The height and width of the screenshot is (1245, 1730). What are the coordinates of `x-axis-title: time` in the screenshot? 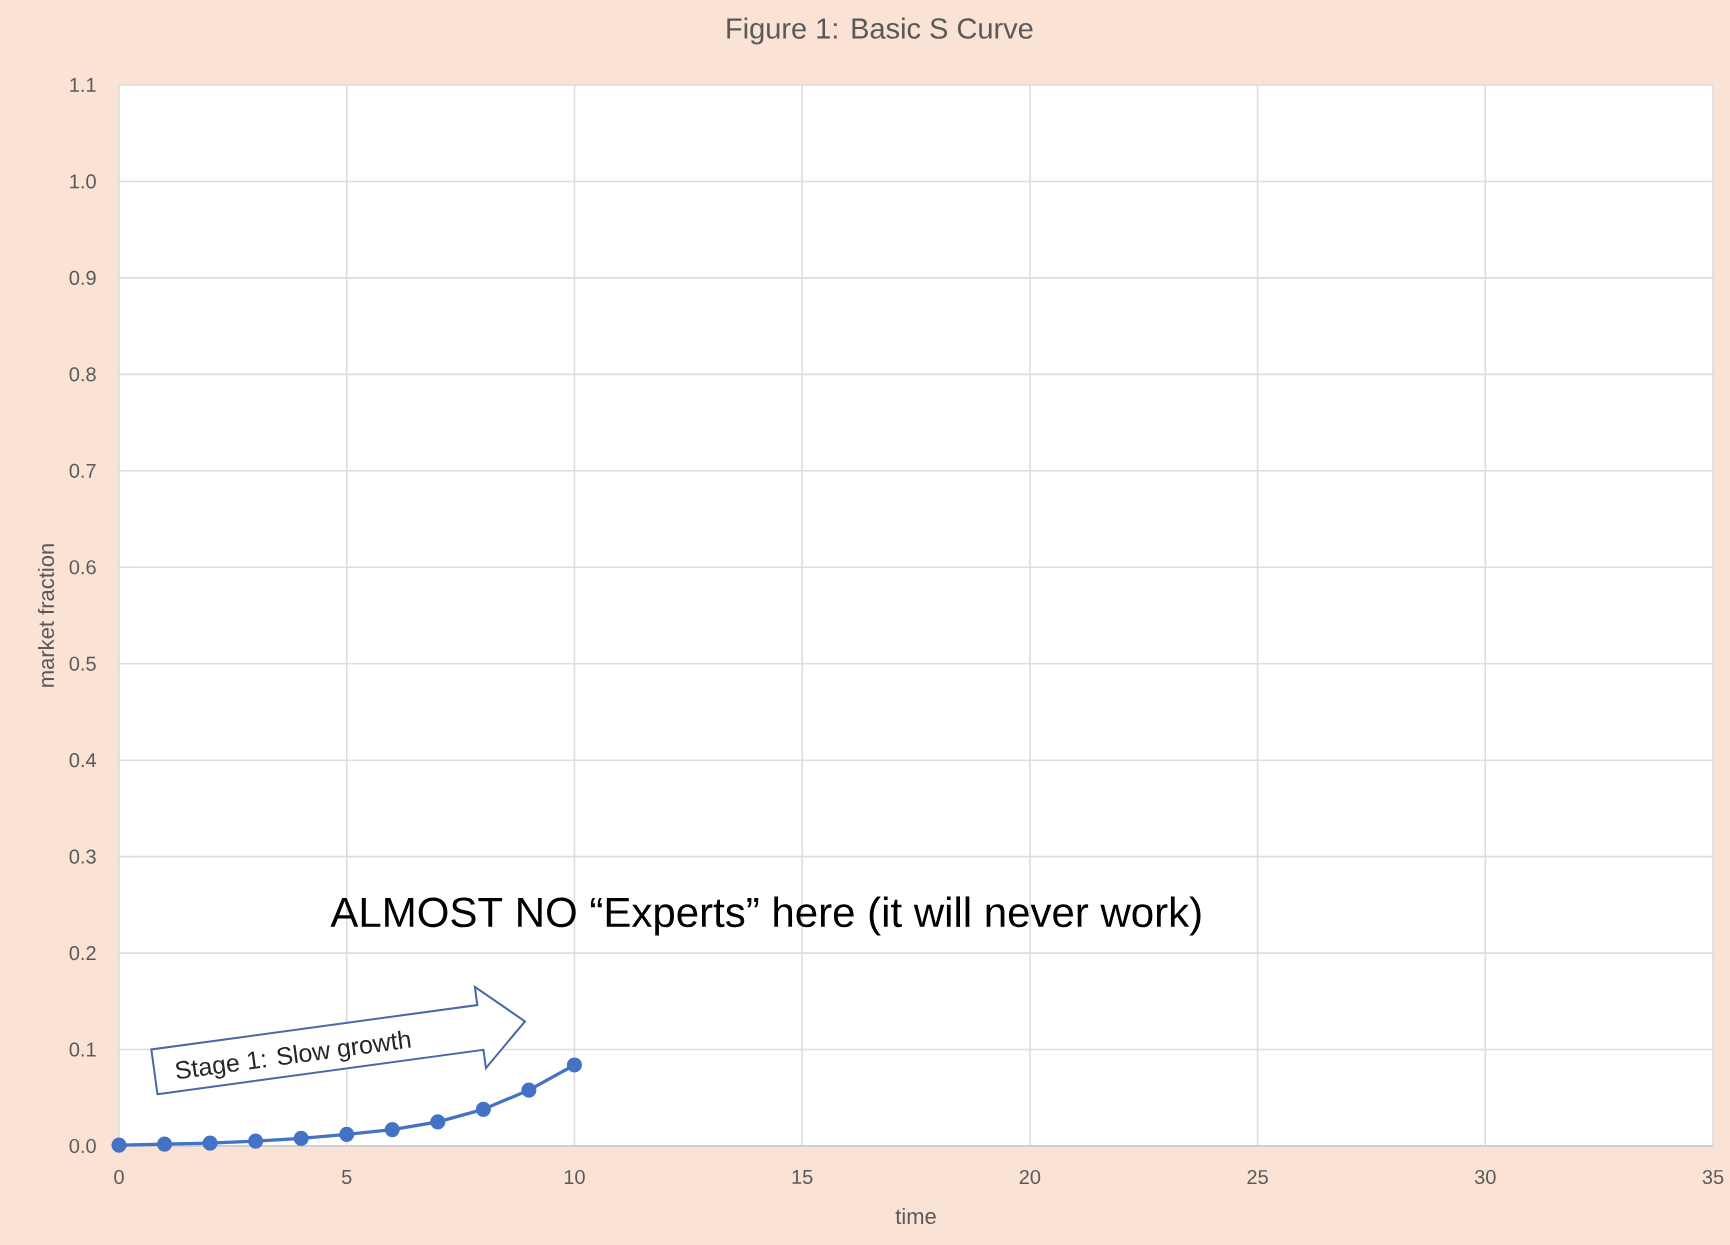 It's located at (915, 1216).